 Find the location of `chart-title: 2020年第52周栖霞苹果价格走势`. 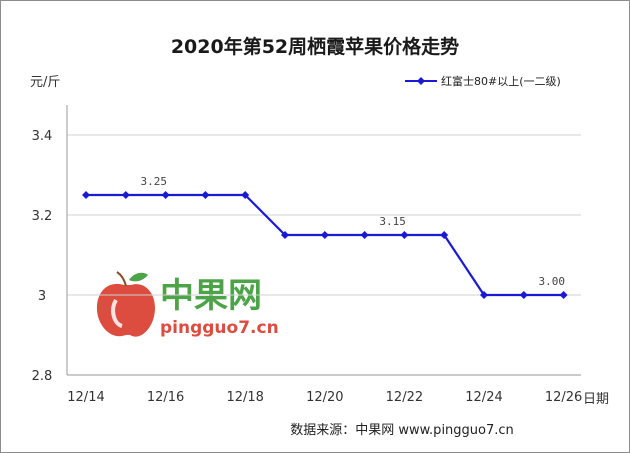

chart-title: 2020年第52周栖霞苹果价格走势 is located at coordinates (315, 46).